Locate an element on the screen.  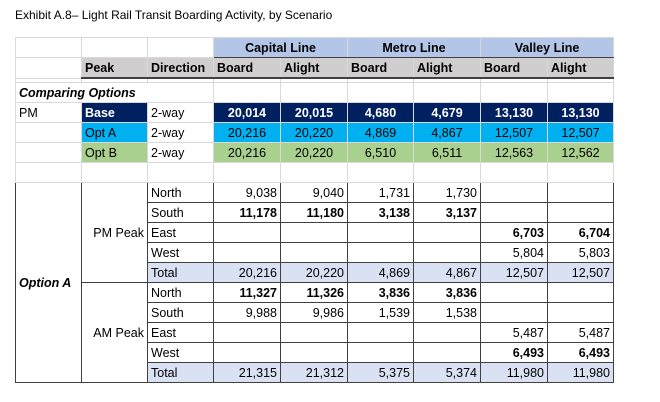
value-cell: 11,980 is located at coordinates (580, 372).